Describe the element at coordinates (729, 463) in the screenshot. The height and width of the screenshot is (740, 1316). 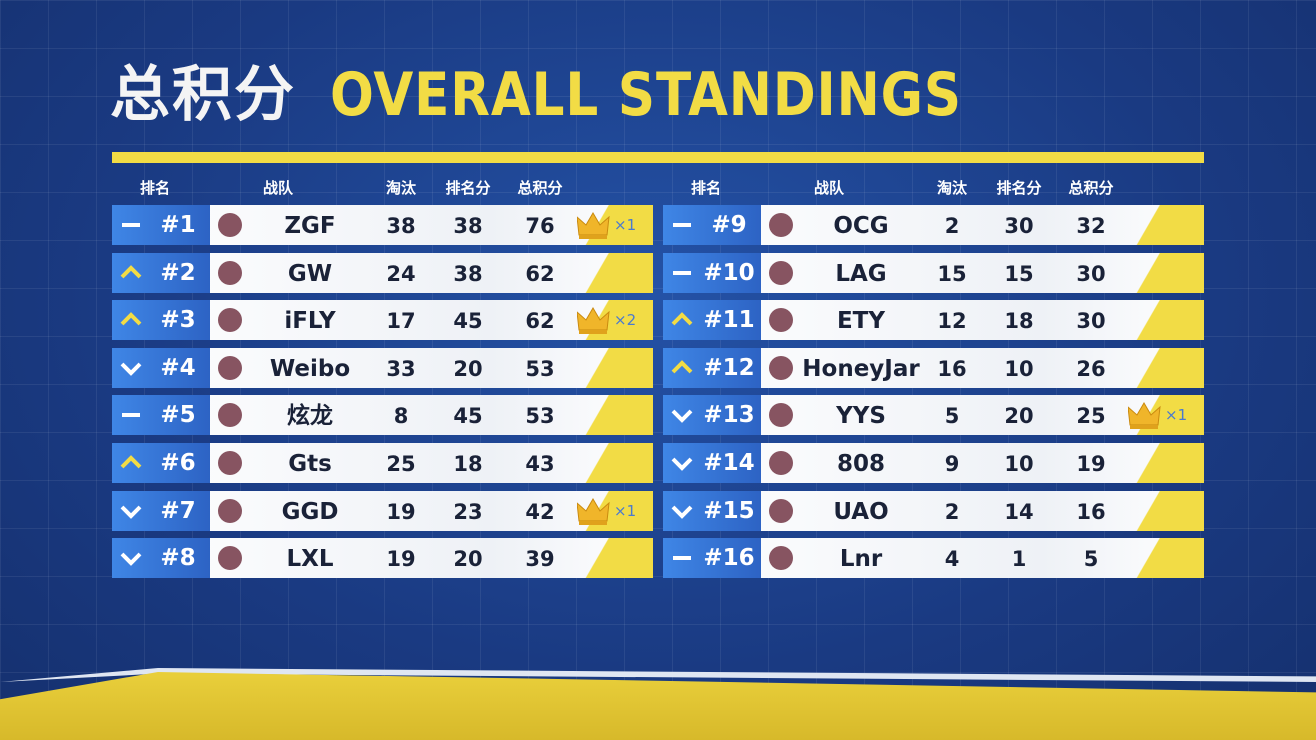
I see `rank: #14` at that location.